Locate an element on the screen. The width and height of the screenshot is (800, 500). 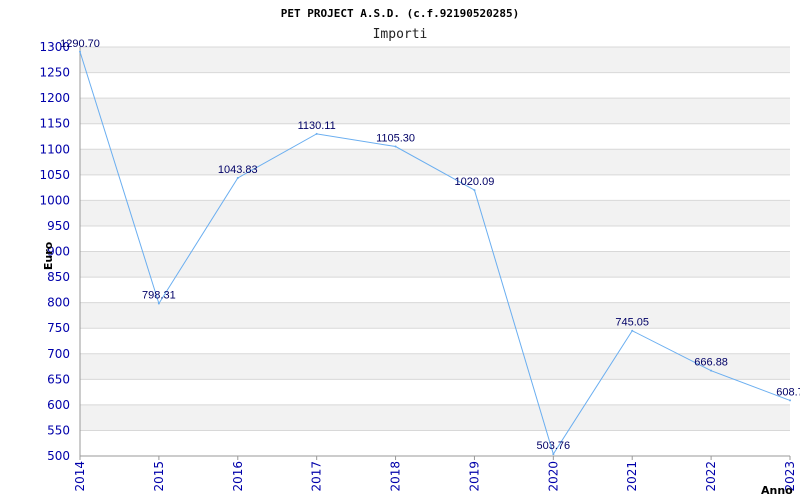
x-tick-label: 2018 is located at coordinates (396, 476).